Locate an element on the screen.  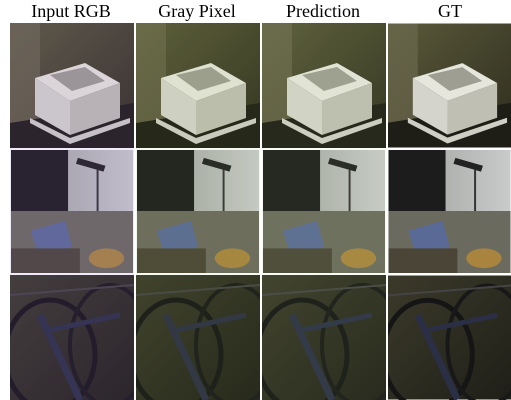
column-header: Gray Pixel is located at coordinates (196, 11).